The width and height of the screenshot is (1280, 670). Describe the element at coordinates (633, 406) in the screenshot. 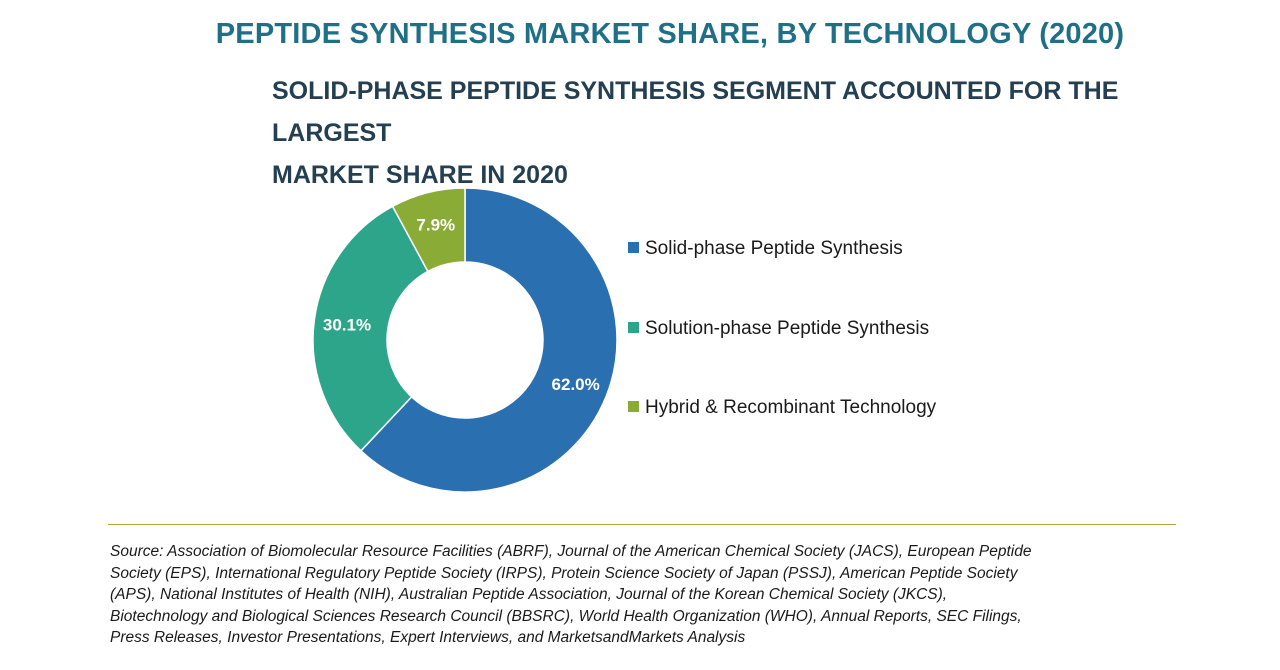

I see `legend-swatch-hybrid-recombinant` at that location.